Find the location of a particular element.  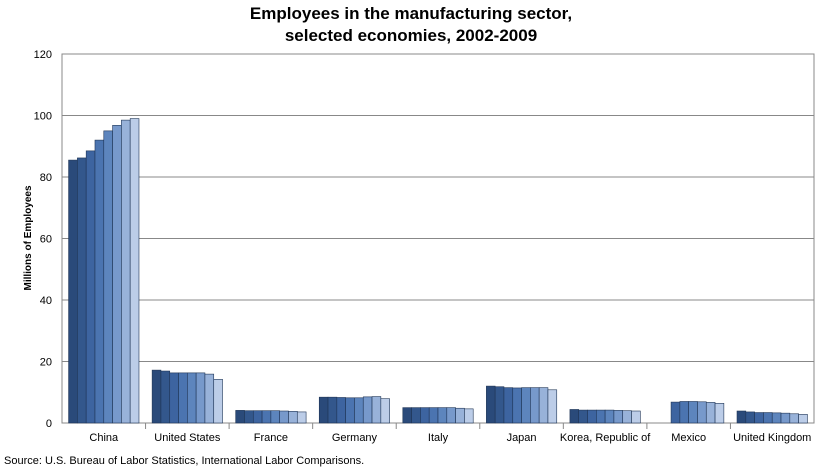

y-tick-label: 20 is located at coordinates (46, 363).